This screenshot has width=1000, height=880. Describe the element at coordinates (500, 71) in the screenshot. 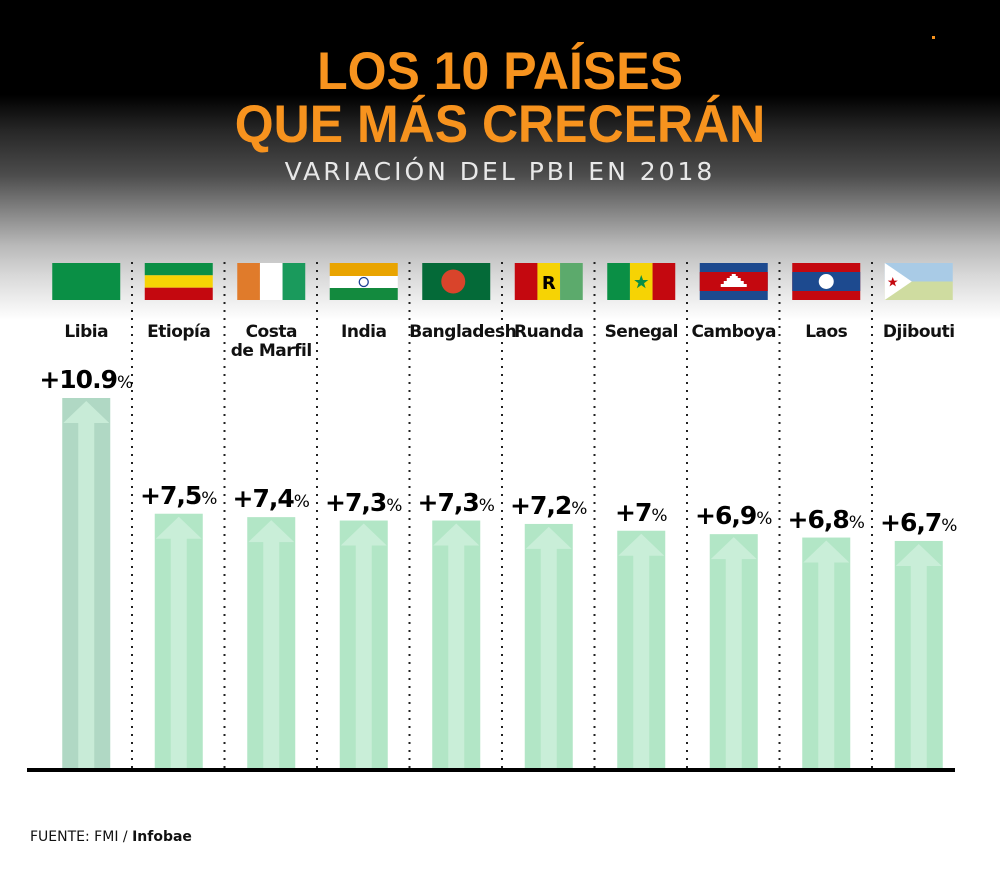

I see `chart-title-line1: LOS 10 PAÍSES` at that location.